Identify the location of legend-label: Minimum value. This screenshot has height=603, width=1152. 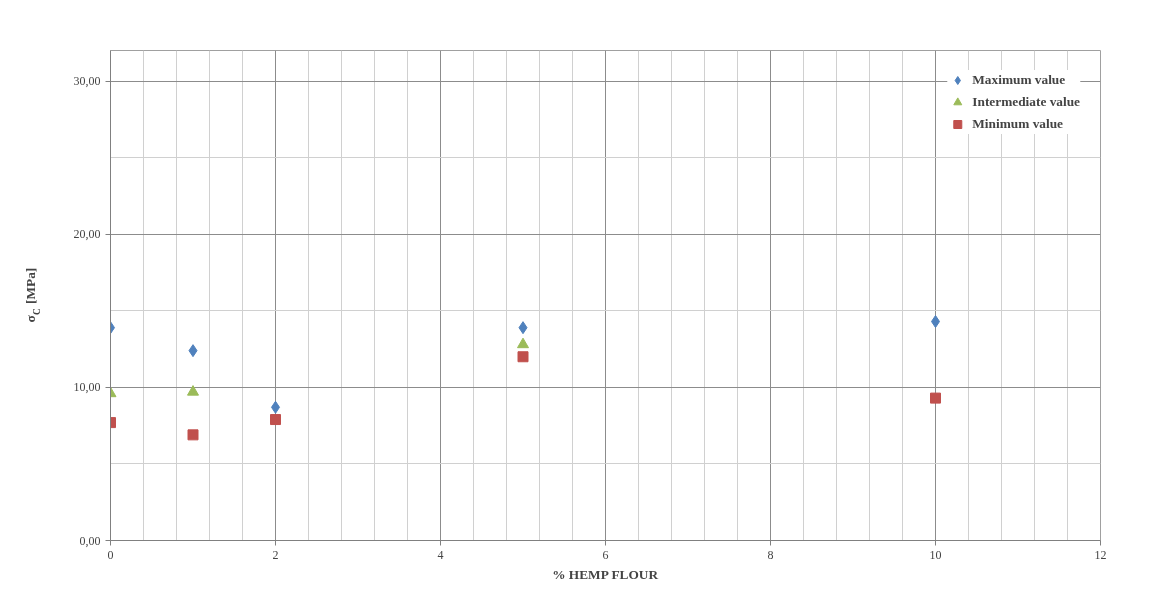
(1017, 124).